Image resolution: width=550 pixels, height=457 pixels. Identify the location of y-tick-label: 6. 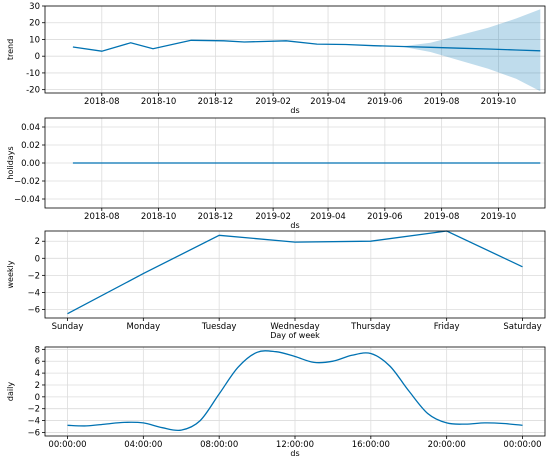
(37, 362).